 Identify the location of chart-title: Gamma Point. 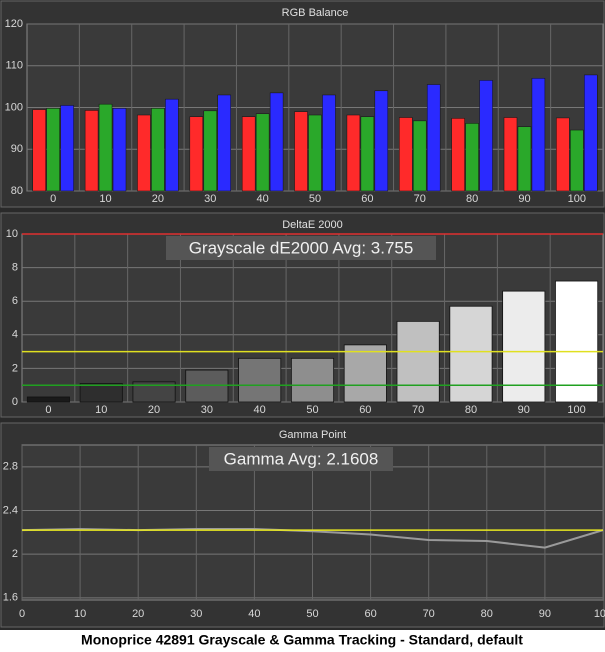
(312, 435).